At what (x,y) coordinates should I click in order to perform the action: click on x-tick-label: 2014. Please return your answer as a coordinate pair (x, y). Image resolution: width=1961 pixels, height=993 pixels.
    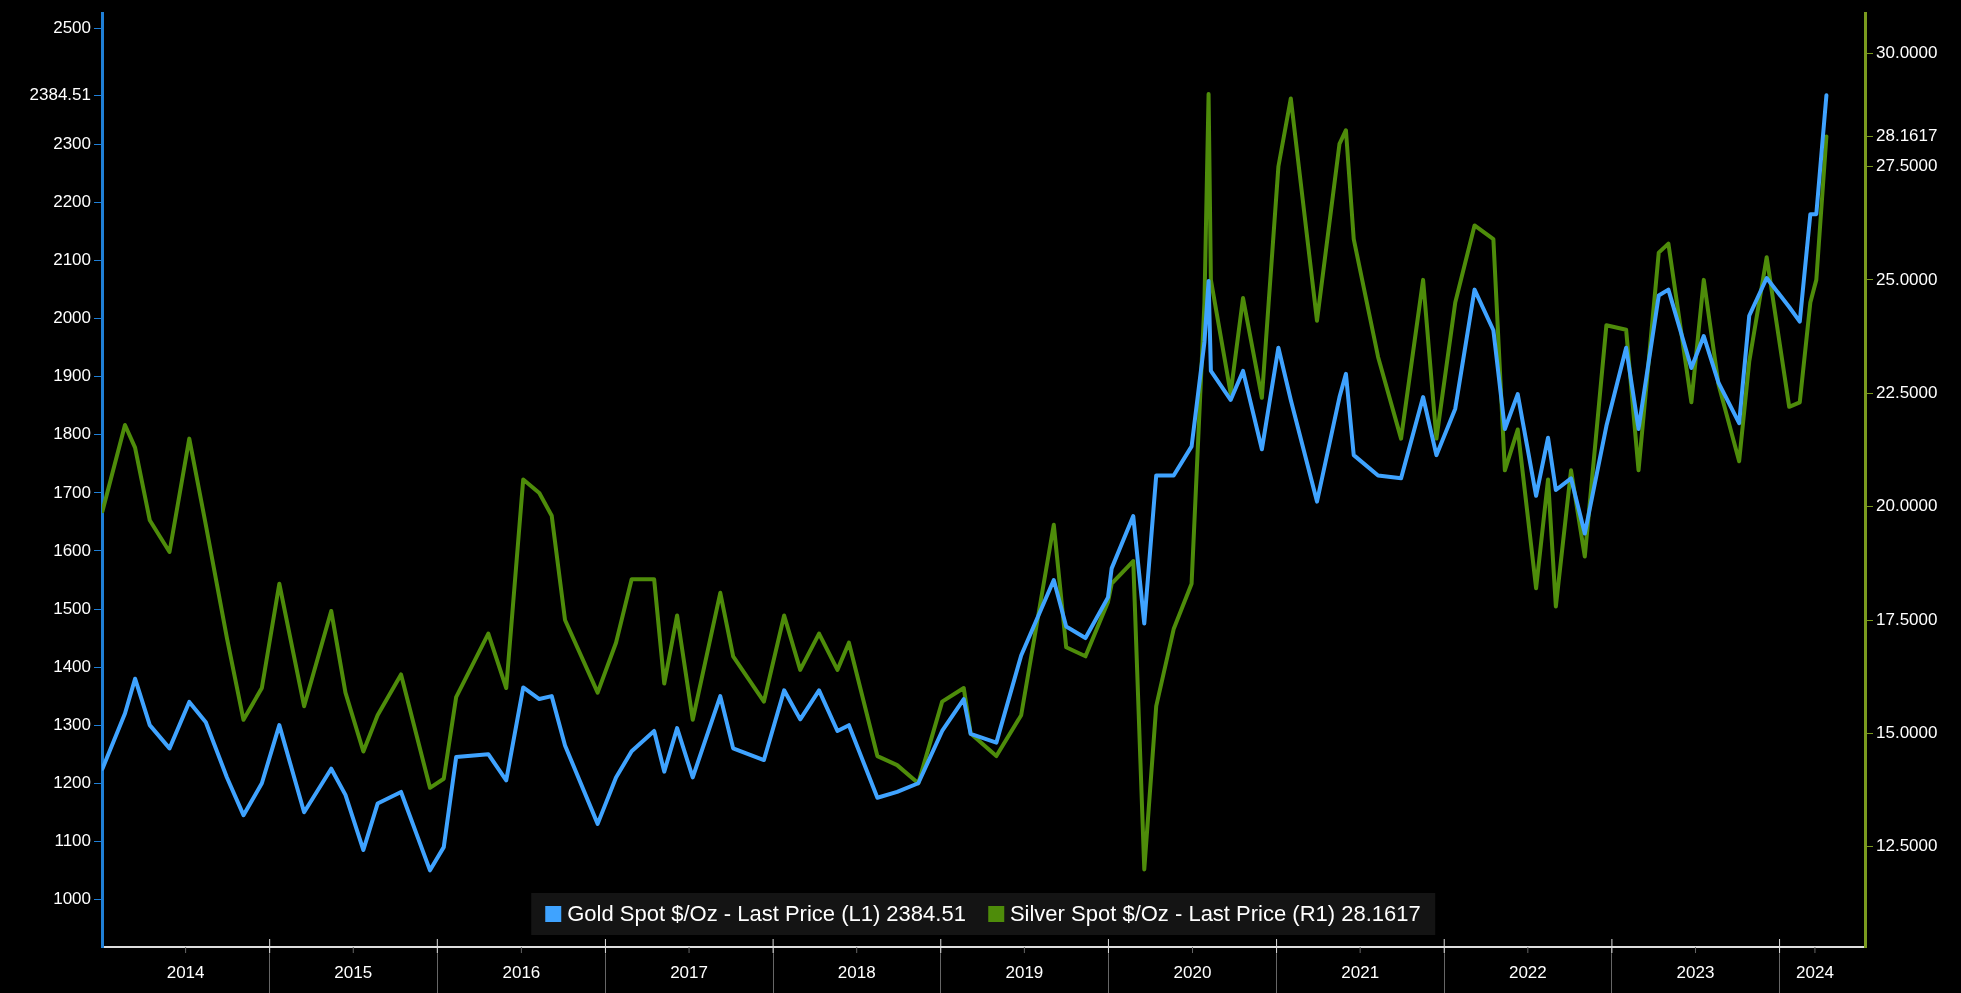
    Looking at the image, I should click on (185, 972).